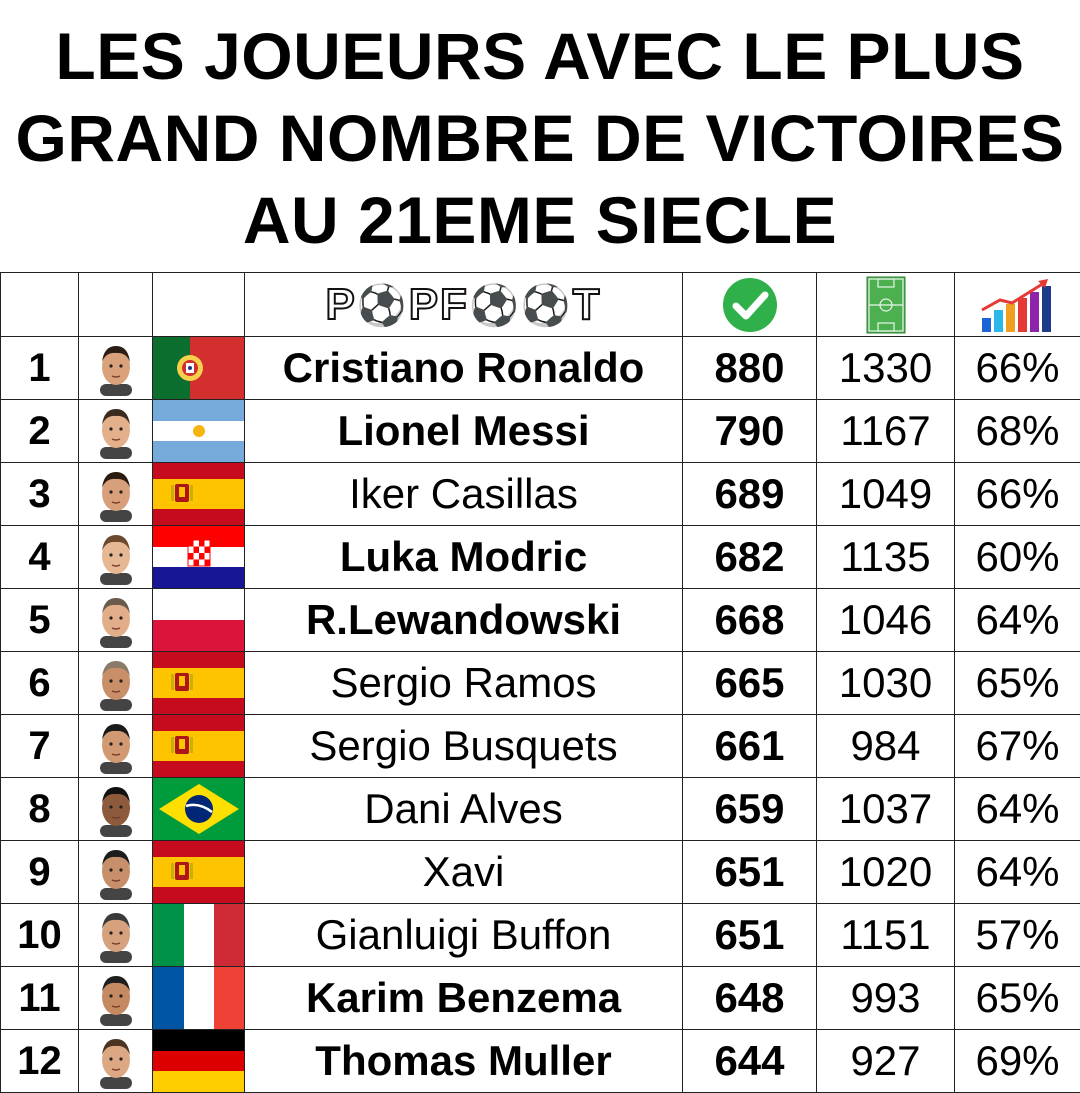 This screenshot has width=1080, height=1093. What do you see at coordinates (1017, 1061) in the screenshot?
I see `percentage-cell: 69%` at bounding box center [1017, 1061].